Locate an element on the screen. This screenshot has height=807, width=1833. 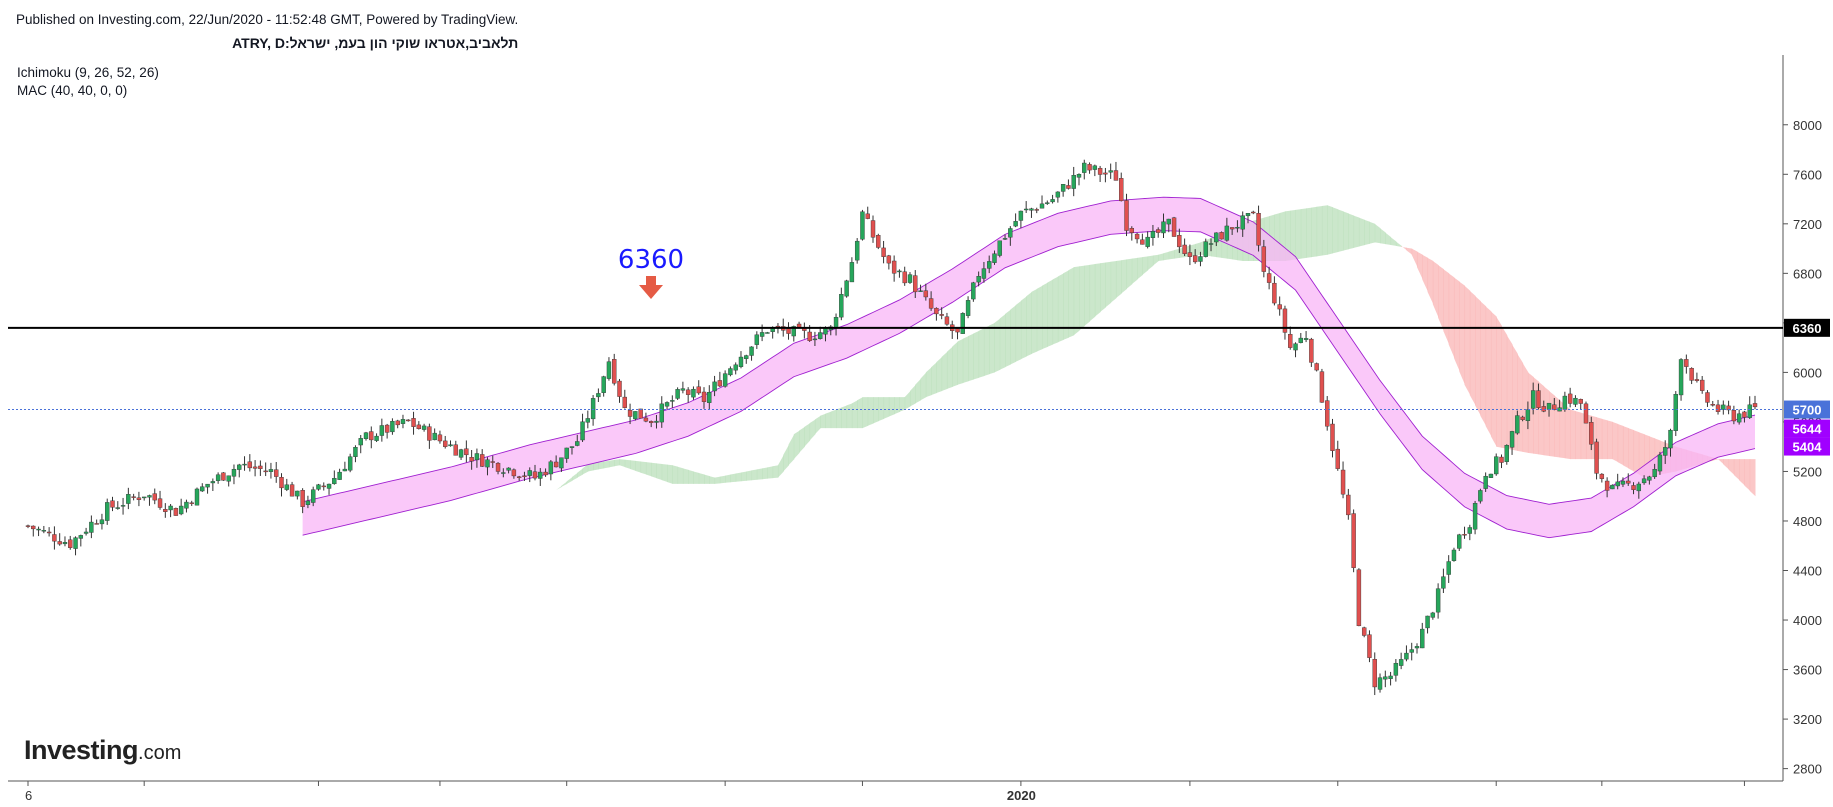
y-tick-label: 4800 is located at coordinates (1807, 521).